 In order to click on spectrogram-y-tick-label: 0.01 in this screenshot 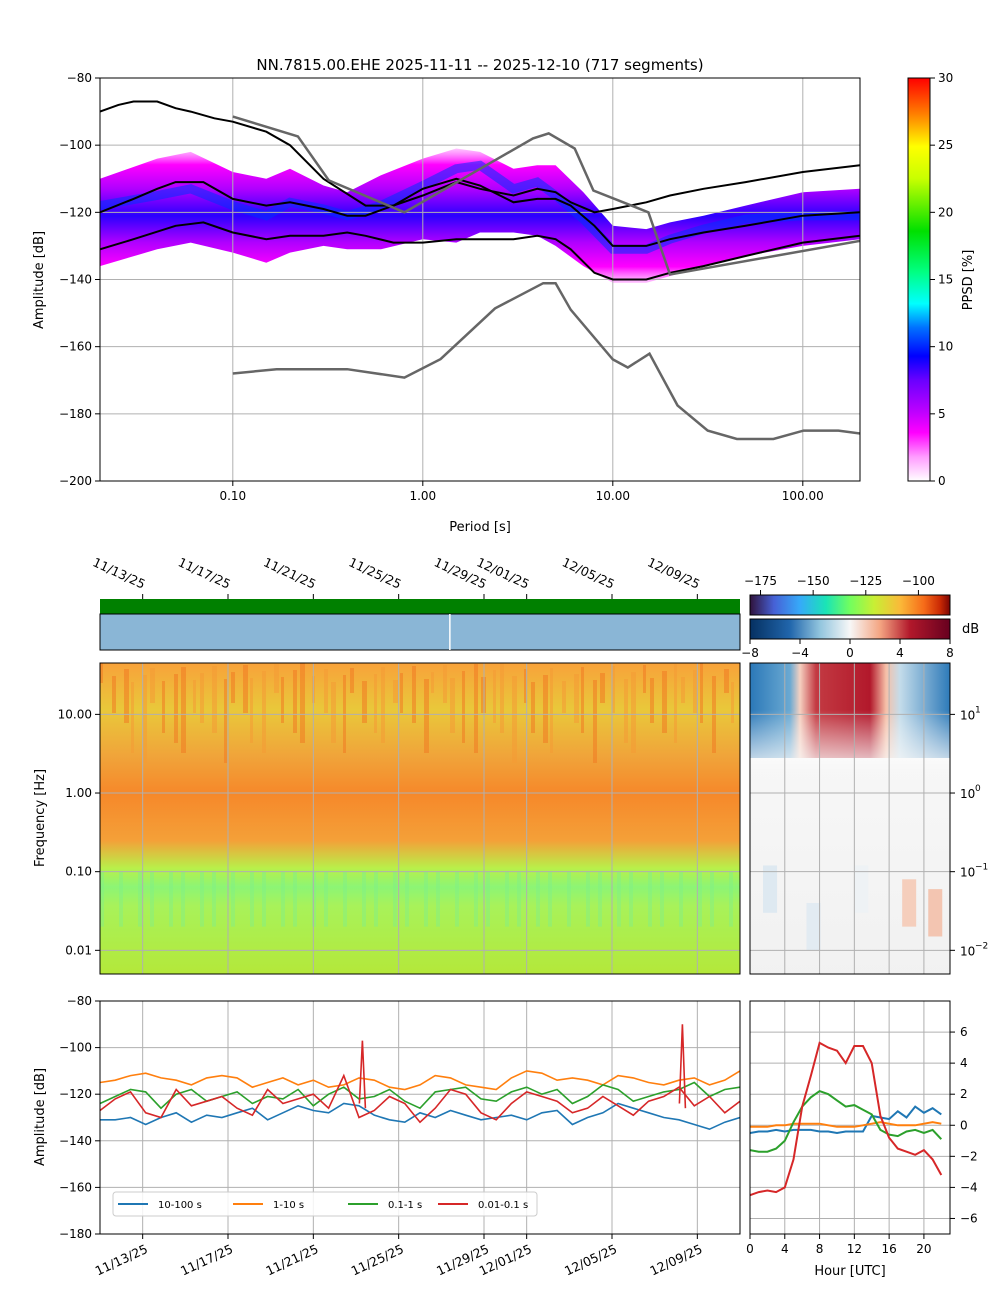, I will do `click(78, 950)`.